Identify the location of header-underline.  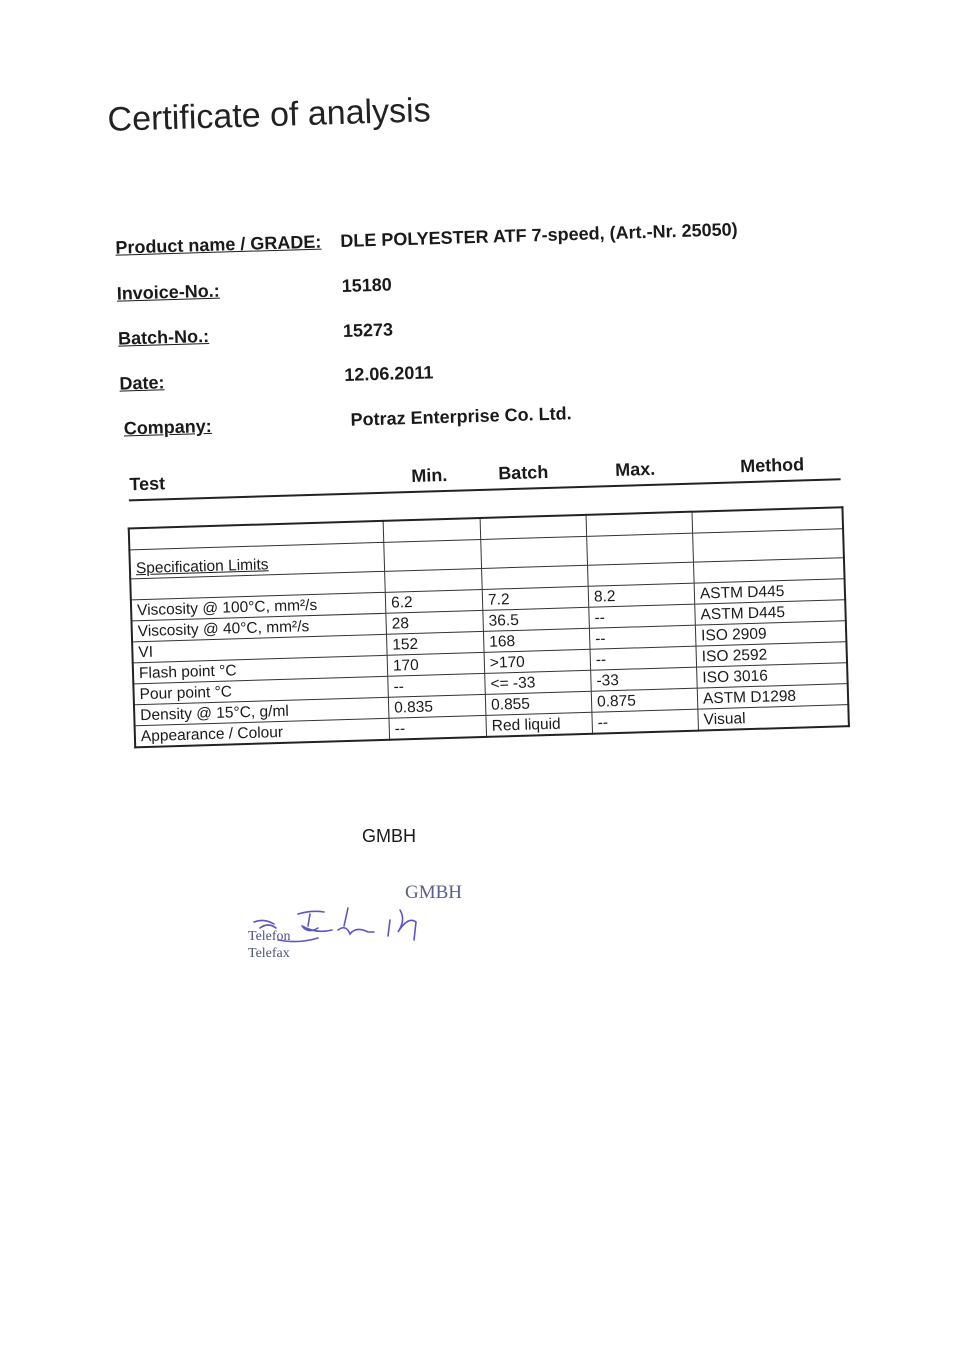
(484, 490).